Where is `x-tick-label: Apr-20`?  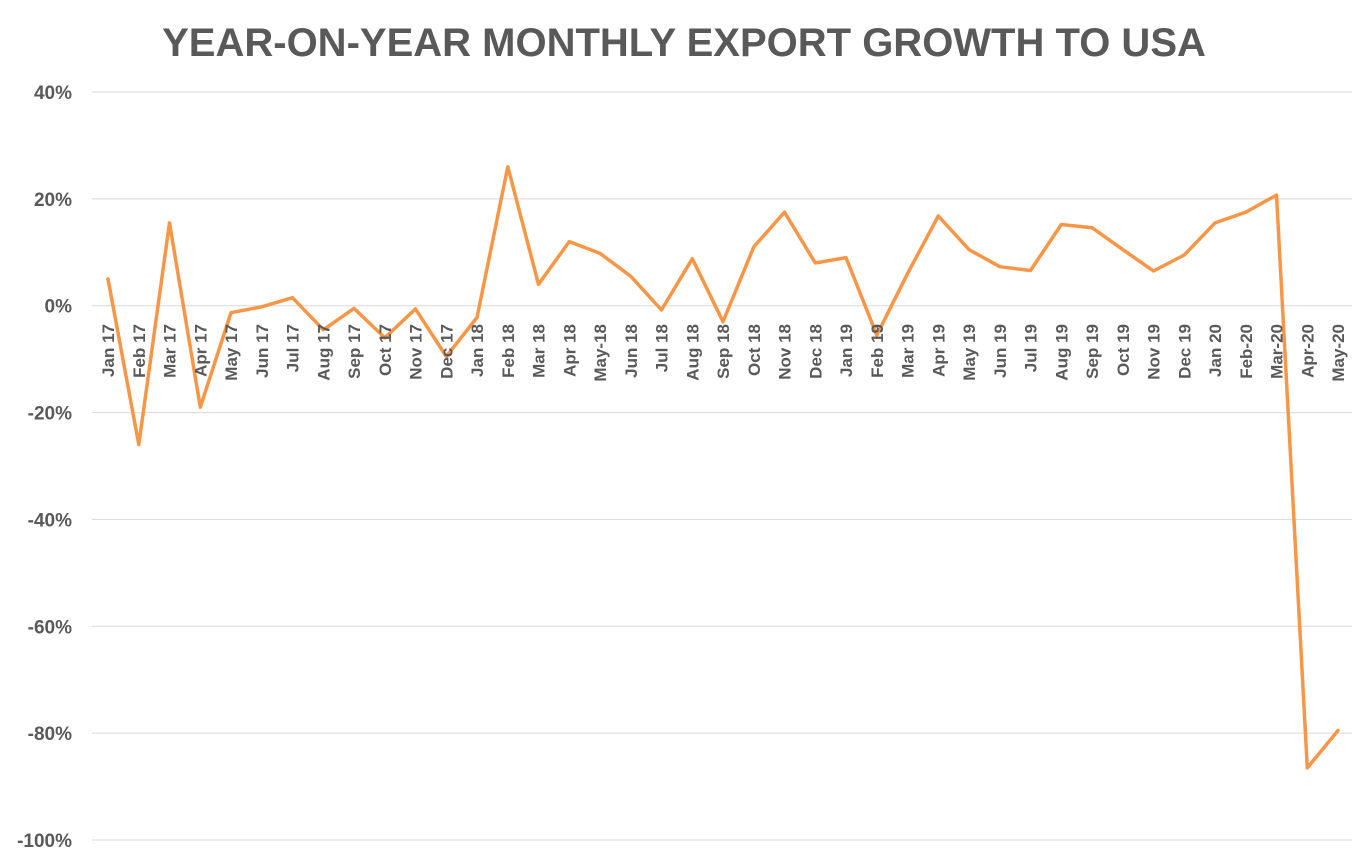 x-tick-label: Apr-20 is located at coordinates (1307, 351).